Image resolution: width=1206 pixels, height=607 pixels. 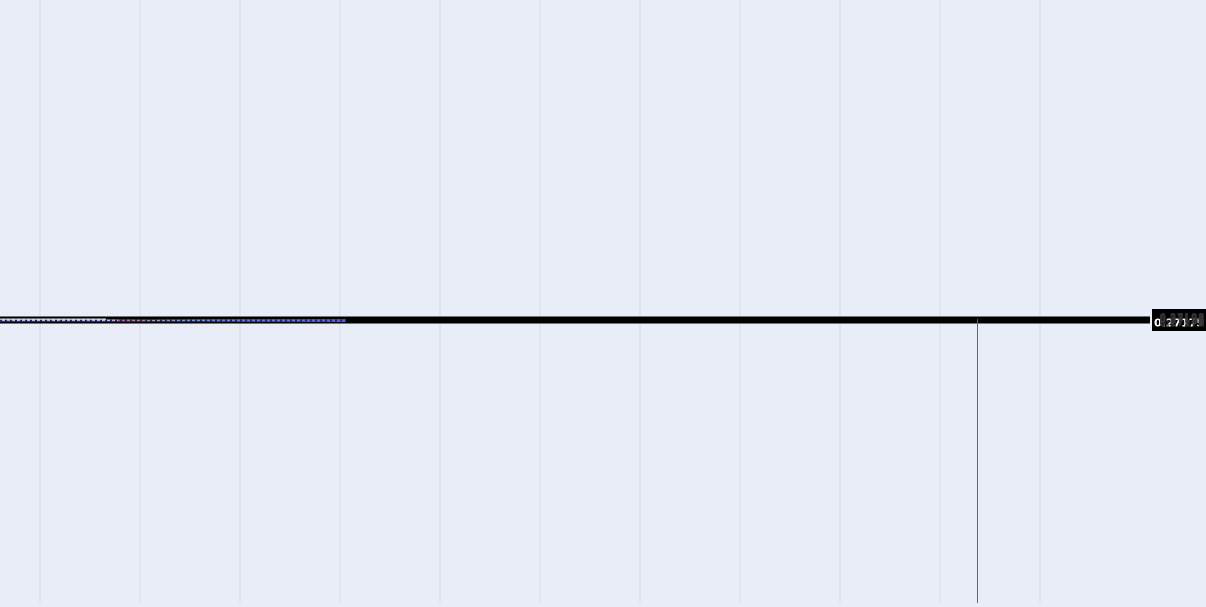 I want to click on price-badge, so click(x=1179, y=322).